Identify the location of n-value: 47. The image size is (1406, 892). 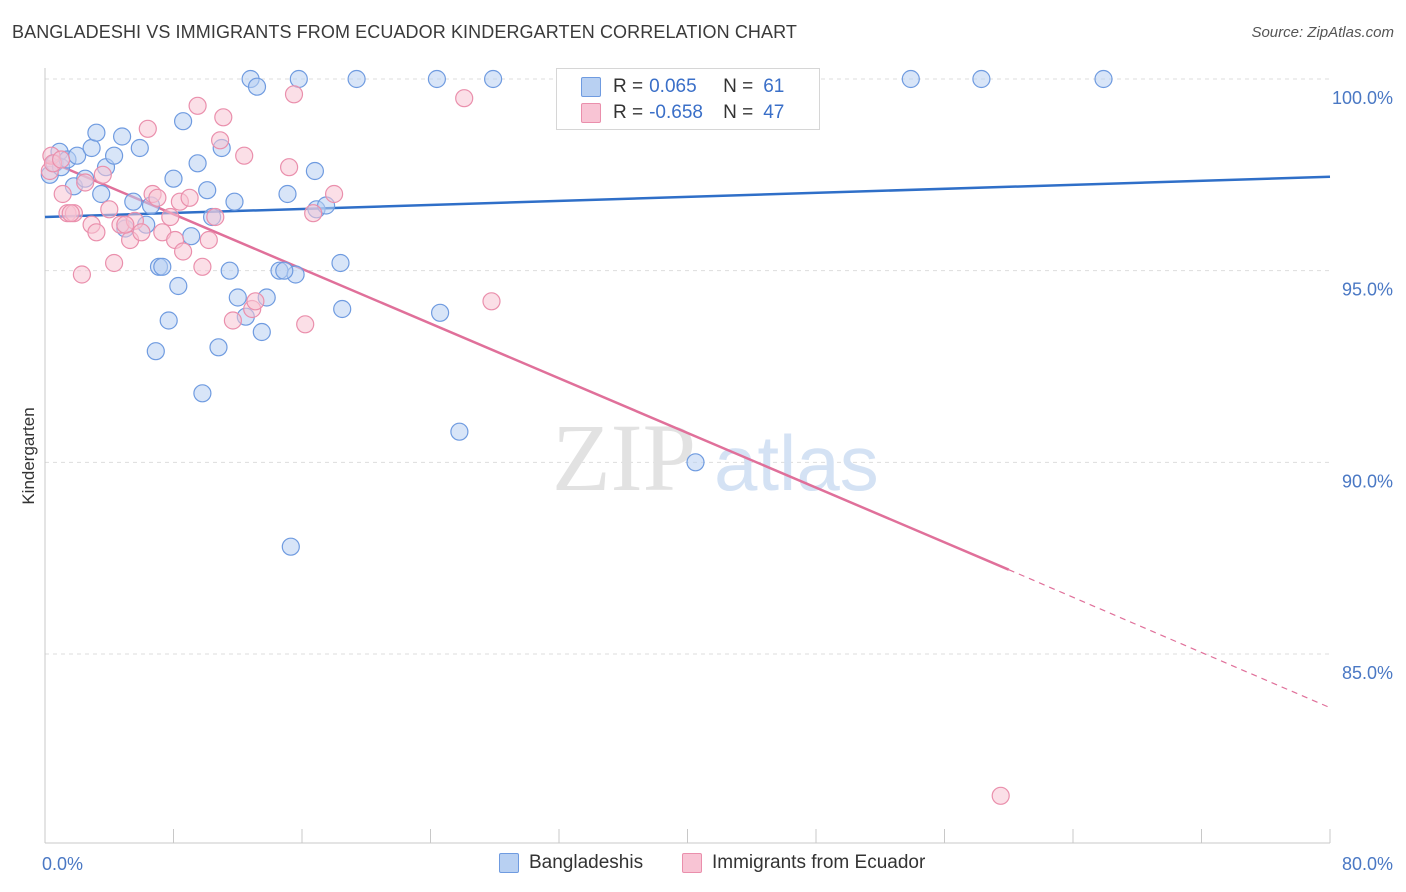
(774, 112).